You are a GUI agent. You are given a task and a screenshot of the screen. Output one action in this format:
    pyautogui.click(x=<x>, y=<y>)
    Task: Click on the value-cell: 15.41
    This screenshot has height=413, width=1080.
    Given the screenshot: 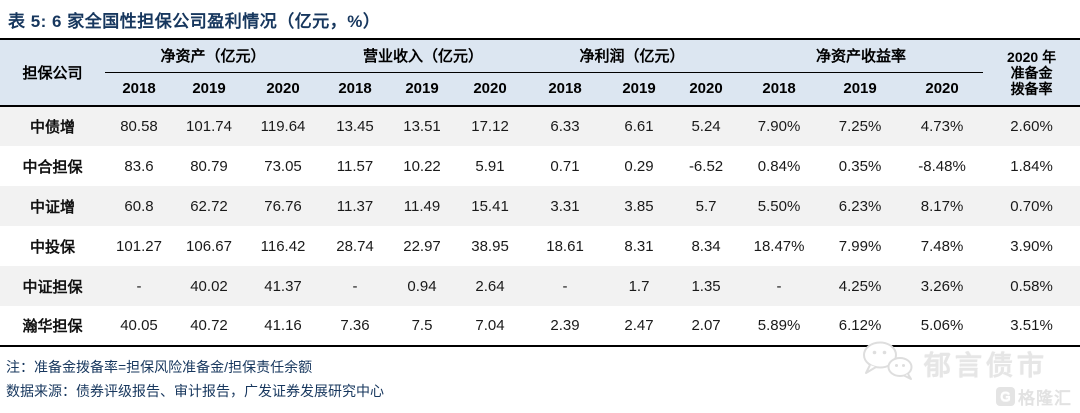 What is the action you would take?
    pyautogui.click(x=490, y=206)
    